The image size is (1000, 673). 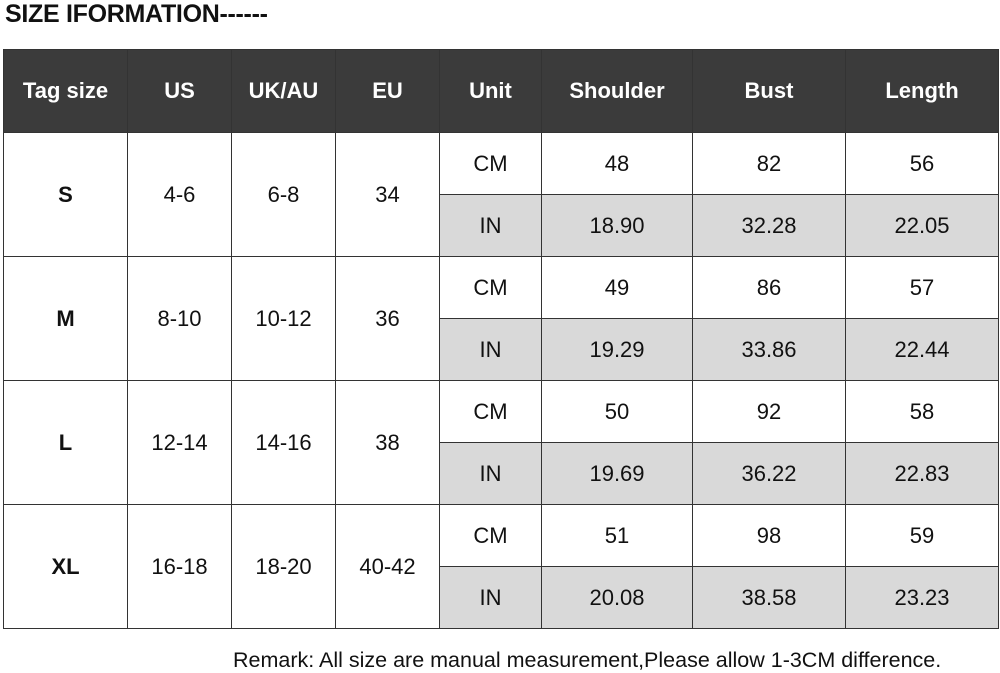 I want to click on header-length: Length, so click(x=922, y=91).